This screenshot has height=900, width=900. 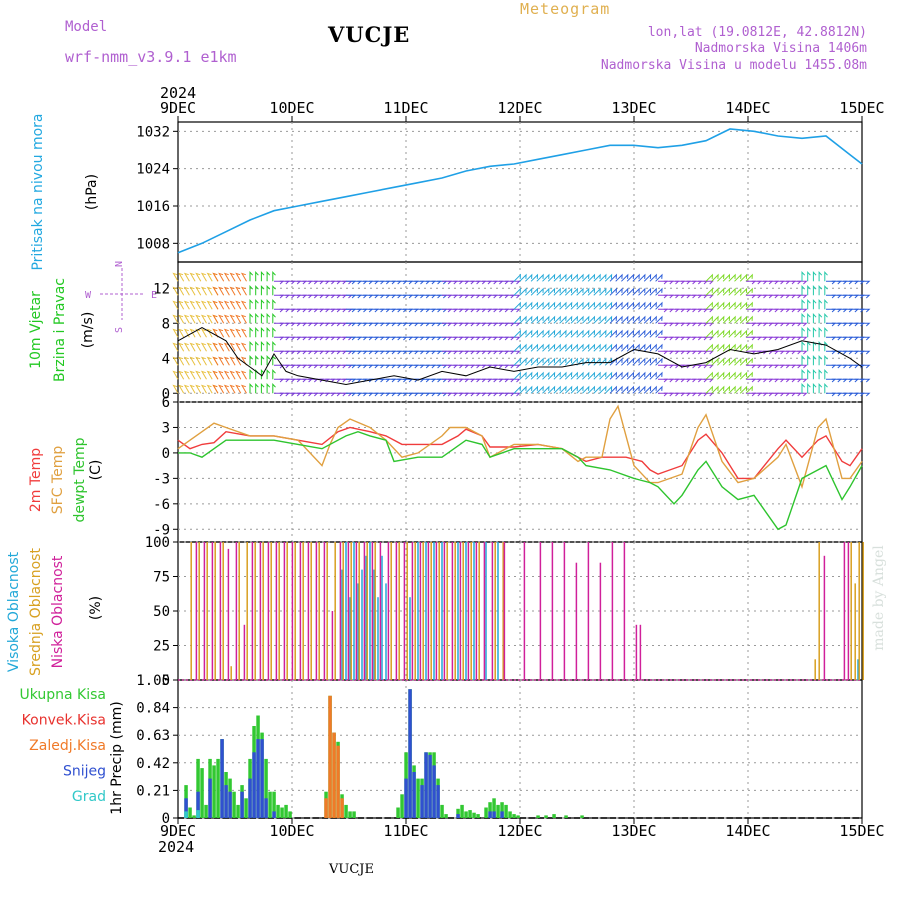 I want to click on precip-bar-precip_snow, so click(x=242, y=804).